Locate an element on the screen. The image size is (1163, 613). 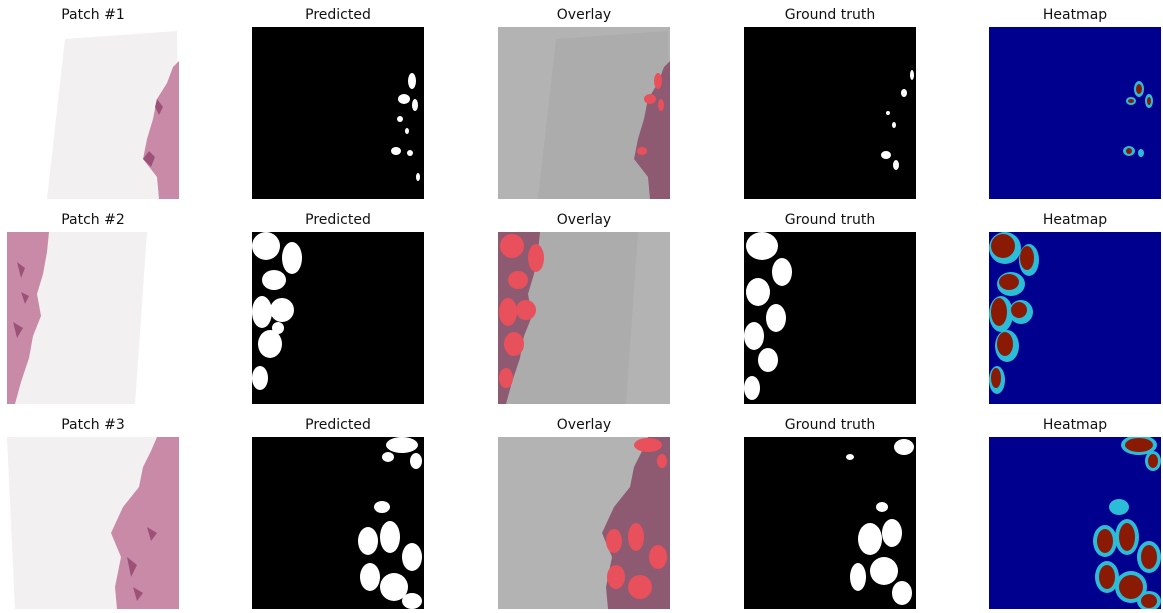
row-1-ground-truth: Ground truth is located at coordinates (830, 102).